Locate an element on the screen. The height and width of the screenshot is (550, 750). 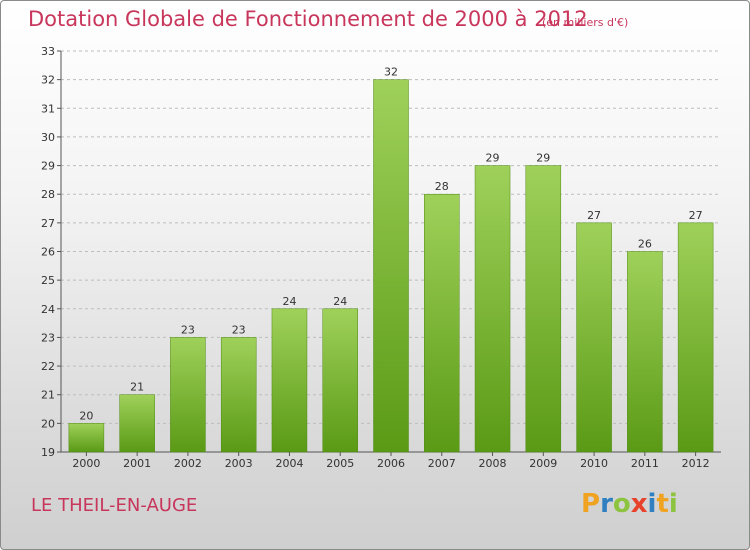
y-tick-label: 23 is located at coordinates (48, 337).